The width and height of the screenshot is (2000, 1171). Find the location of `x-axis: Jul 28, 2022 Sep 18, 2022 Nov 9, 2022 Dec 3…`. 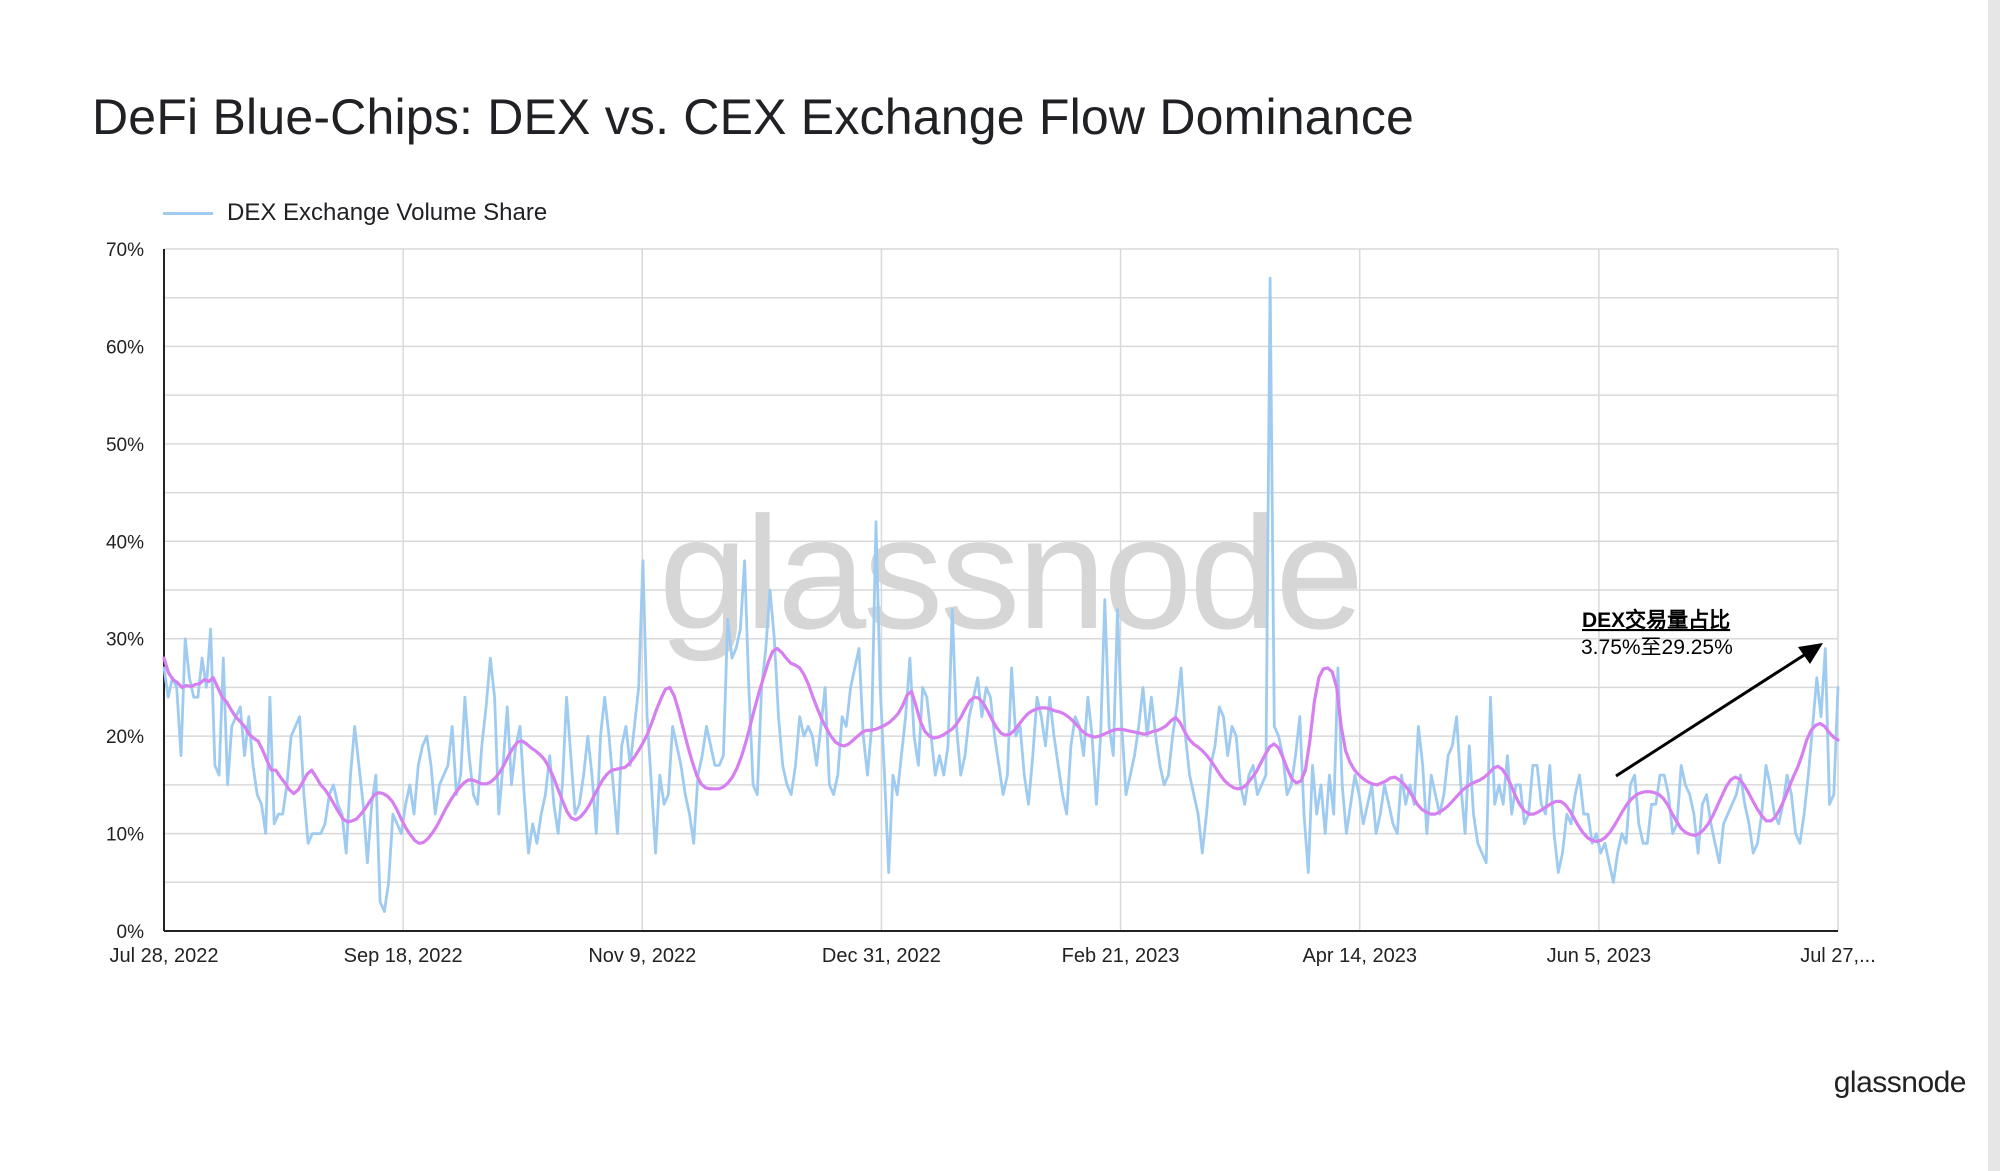

x-axis: Jul 28, 2022 Sep 18, 2022 Nov 9, 2022 Dec 3… is located at coordinates (993, 948).